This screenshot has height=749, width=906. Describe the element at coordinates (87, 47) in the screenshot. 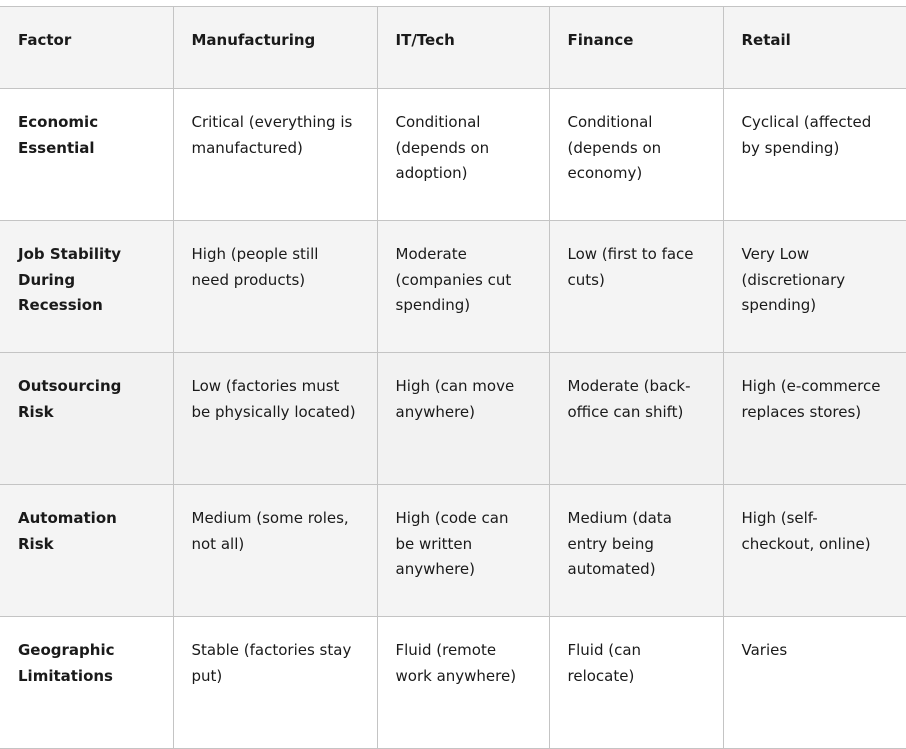

I see `header-factor: Factor` at that location.